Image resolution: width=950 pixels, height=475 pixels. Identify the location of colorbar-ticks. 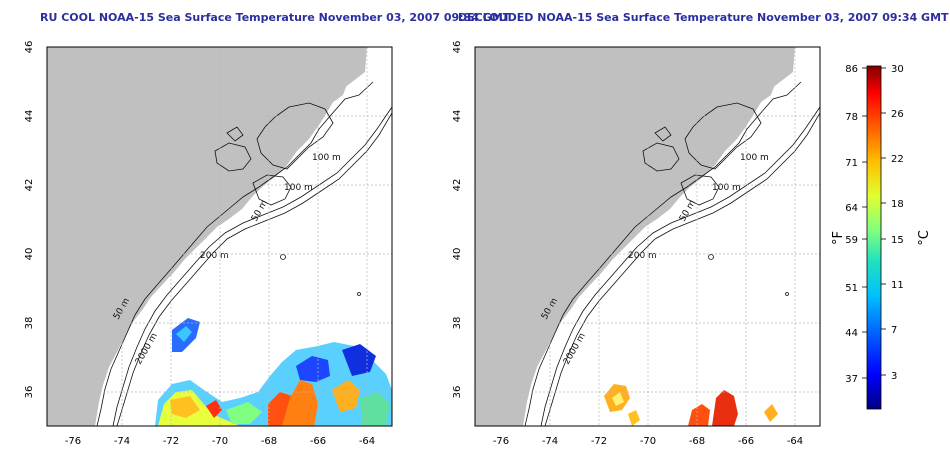
(874, 223).